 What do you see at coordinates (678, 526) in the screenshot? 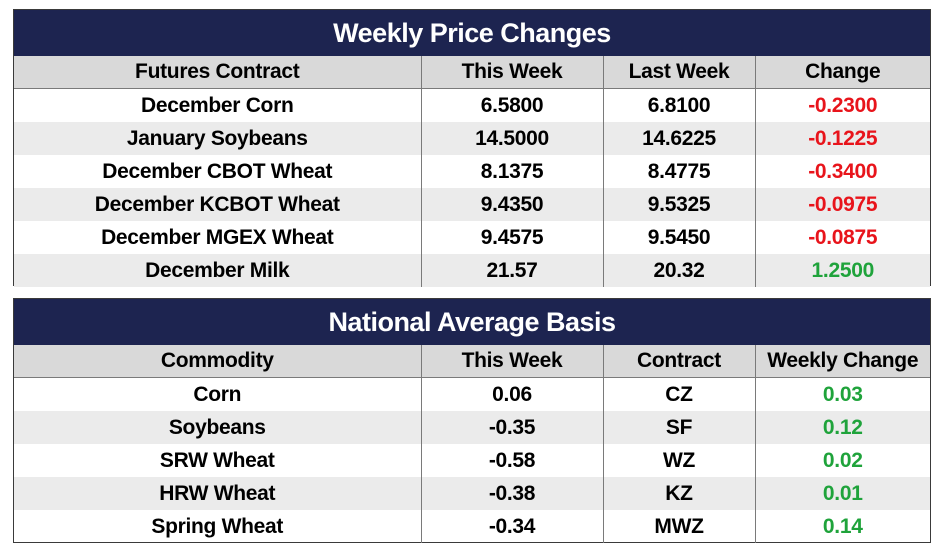
I see `contract-cell: MWZ` at bounding box center [678, 526].